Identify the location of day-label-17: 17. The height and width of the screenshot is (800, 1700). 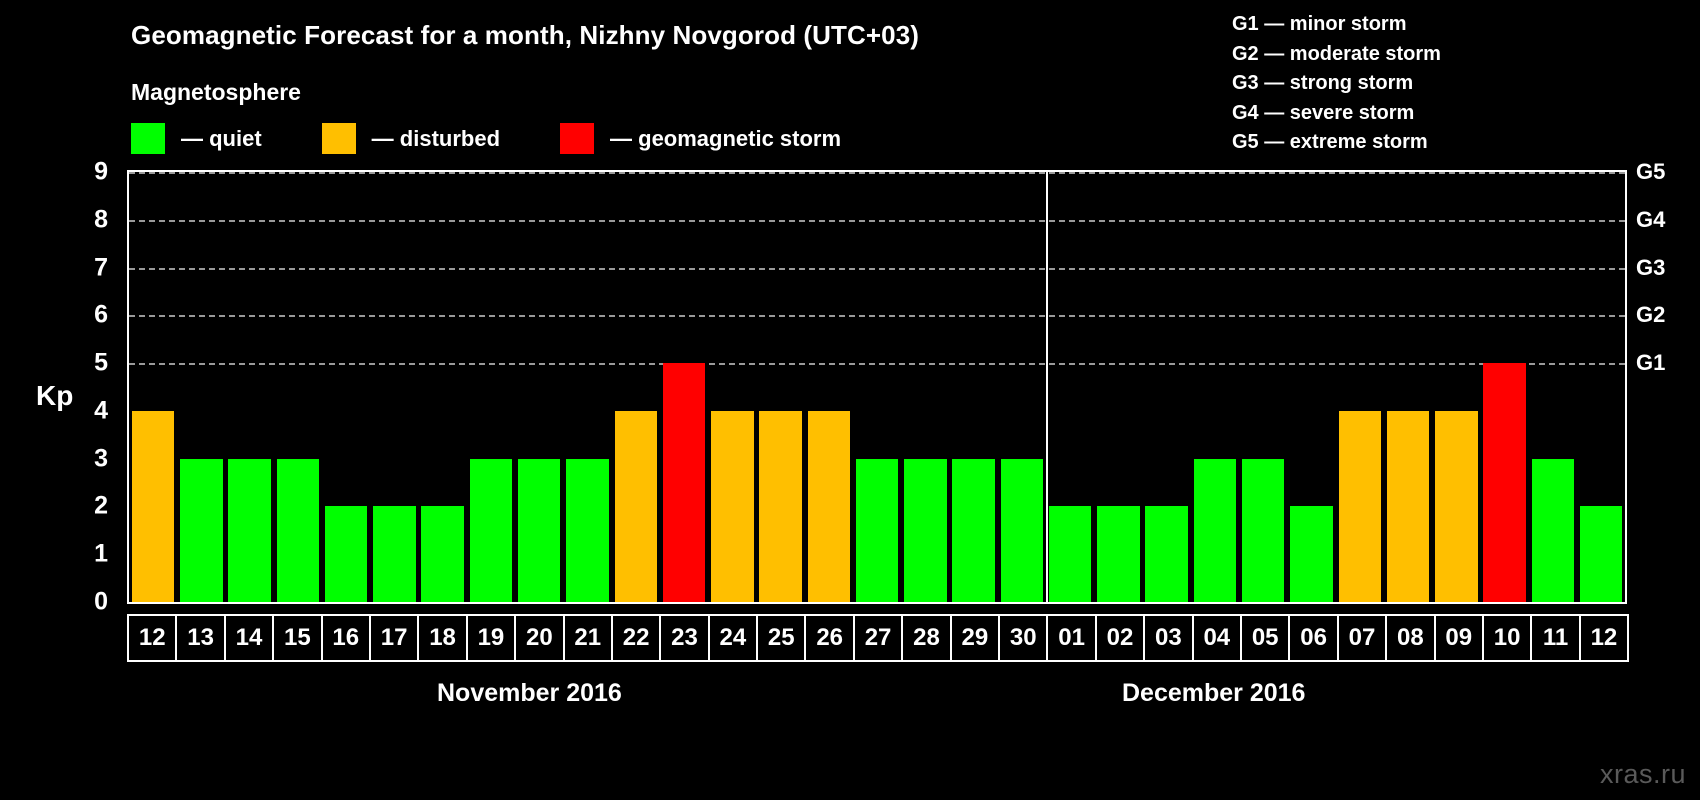
(394, 638).